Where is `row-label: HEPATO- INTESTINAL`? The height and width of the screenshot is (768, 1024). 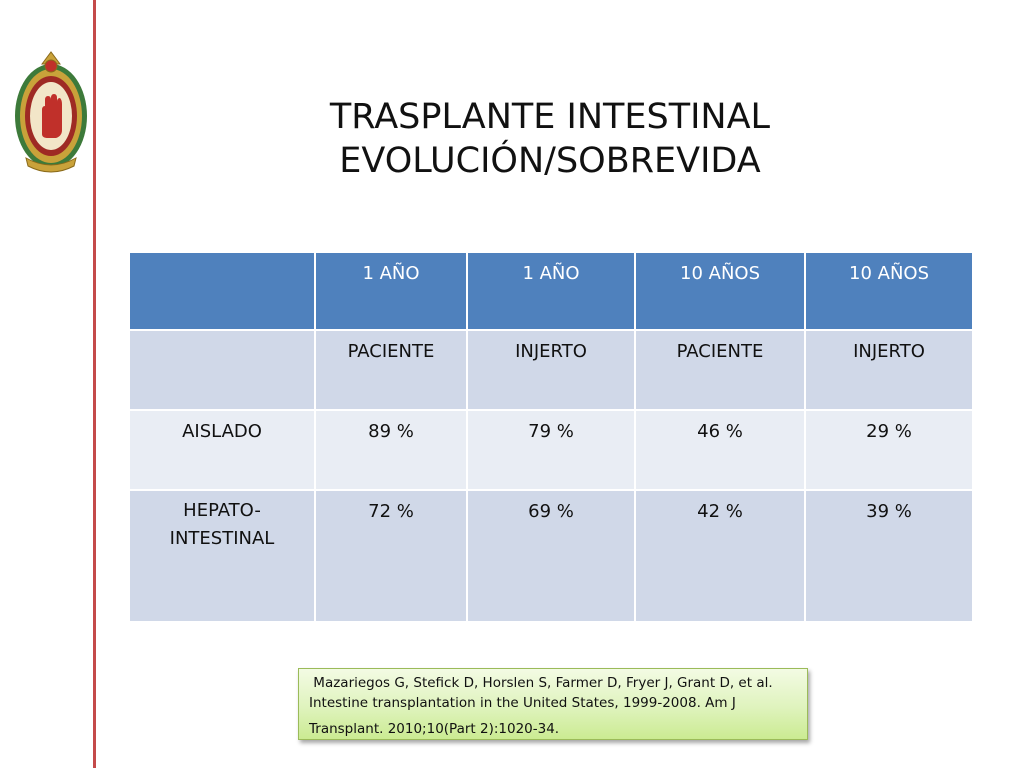
row-label: HEPATO- INTESTINAL is located at coordinates (222, 556).